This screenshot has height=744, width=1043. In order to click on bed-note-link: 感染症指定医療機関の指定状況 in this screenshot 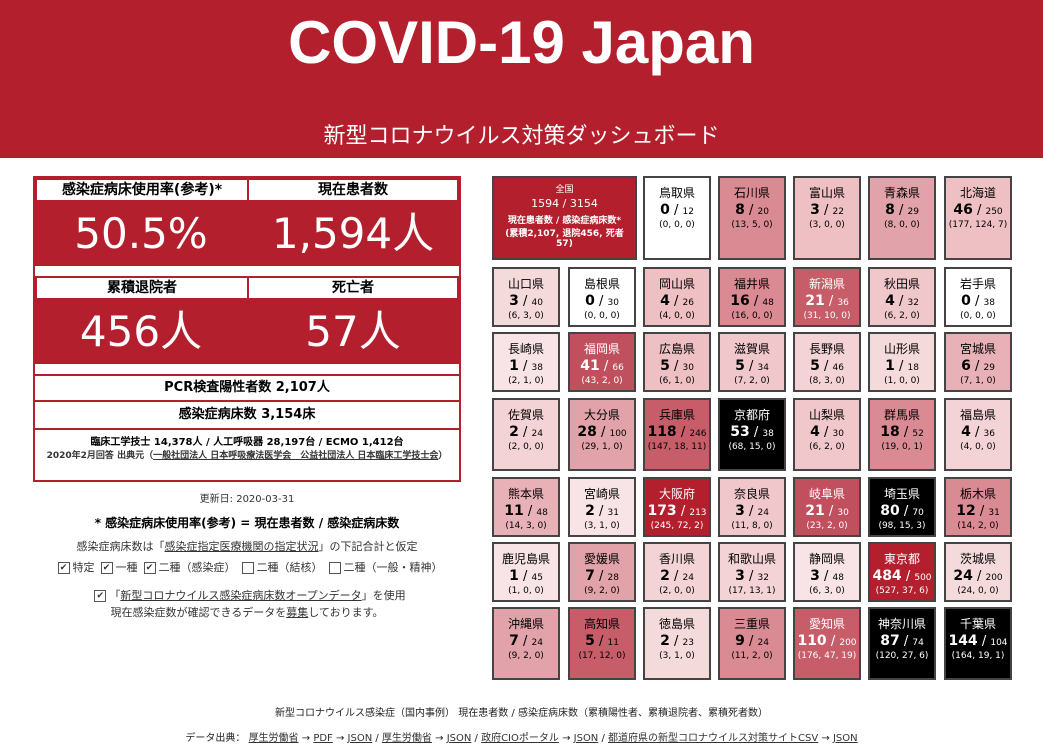, I will do `click(241, 546)`.